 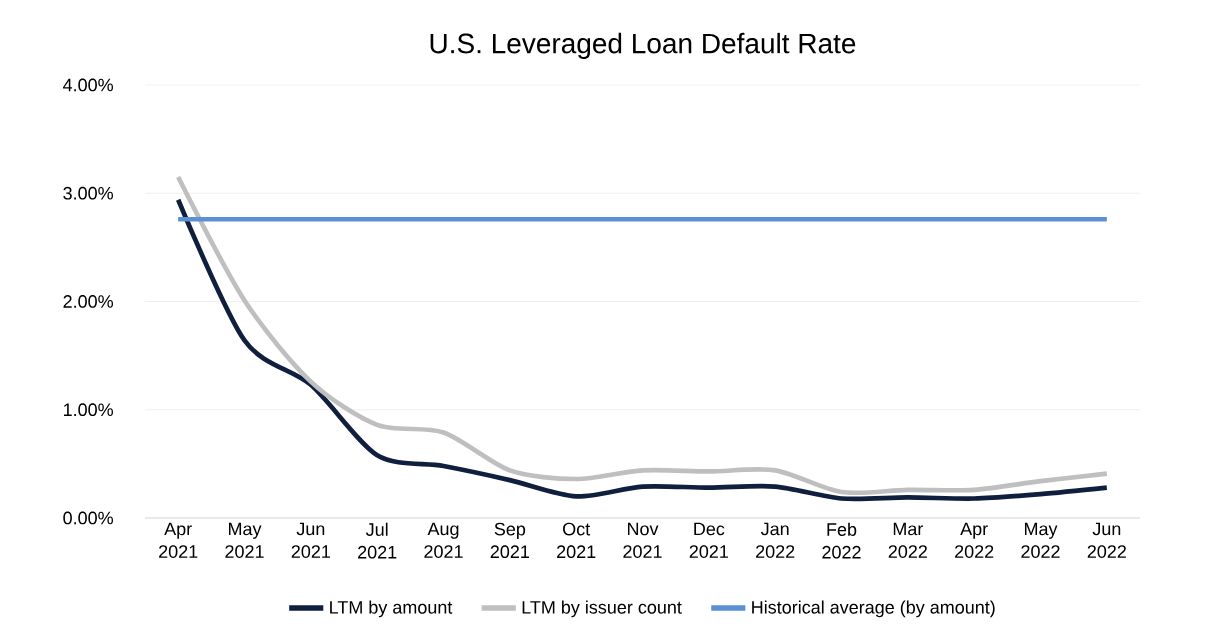 What do you see at coordinates (841, 540) in the screenshot?
I see `x-tick-label: Feb 2022` at bounding box center [841, 540].